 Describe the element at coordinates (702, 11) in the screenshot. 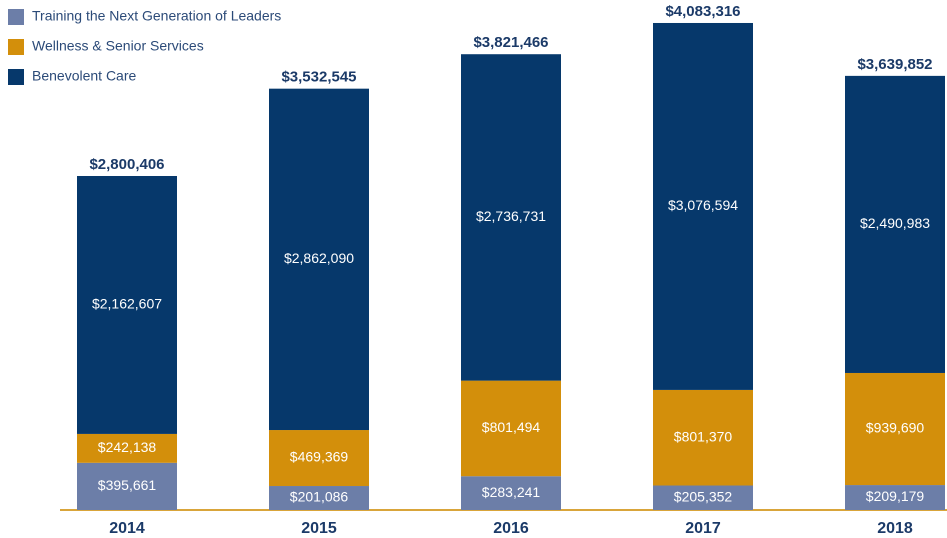

I see `total-label: $4,083,316` at that location.